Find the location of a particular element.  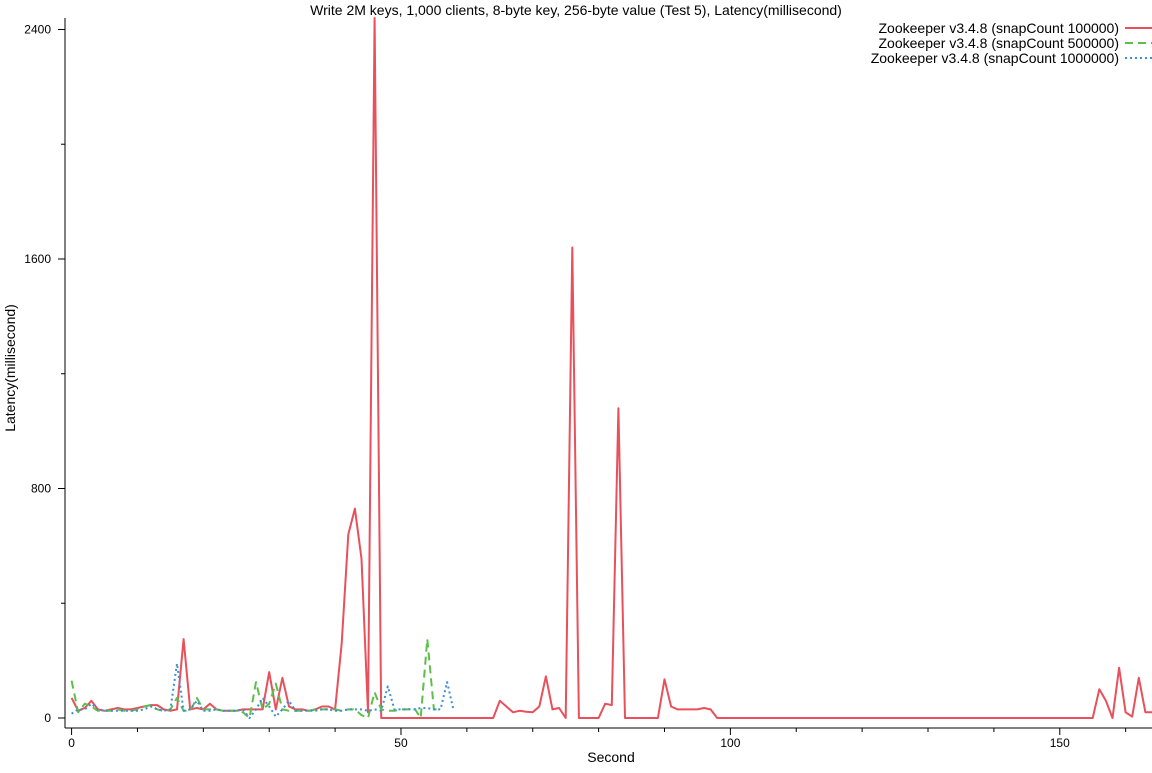

x-axis-label: Second is located at coordinates (610, 757).